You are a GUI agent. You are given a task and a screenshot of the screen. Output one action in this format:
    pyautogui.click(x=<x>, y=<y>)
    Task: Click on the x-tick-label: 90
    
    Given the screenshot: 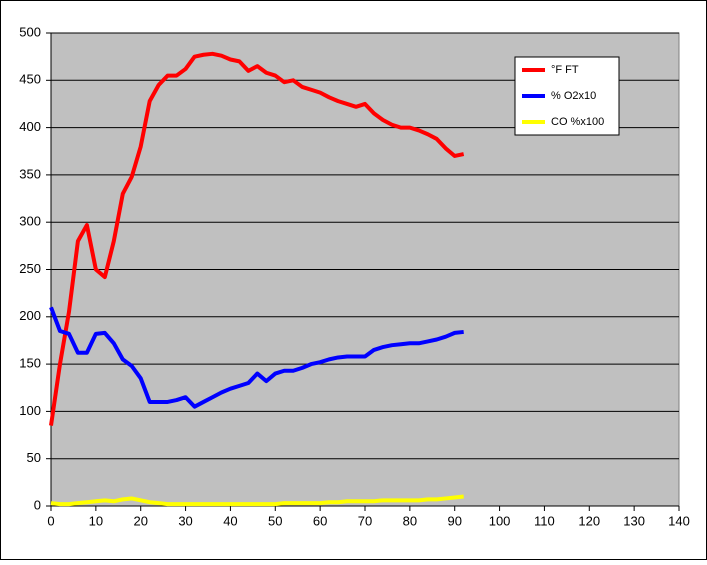 What is the action you would take?
    pyautogui.click(x=454, y=520)
    